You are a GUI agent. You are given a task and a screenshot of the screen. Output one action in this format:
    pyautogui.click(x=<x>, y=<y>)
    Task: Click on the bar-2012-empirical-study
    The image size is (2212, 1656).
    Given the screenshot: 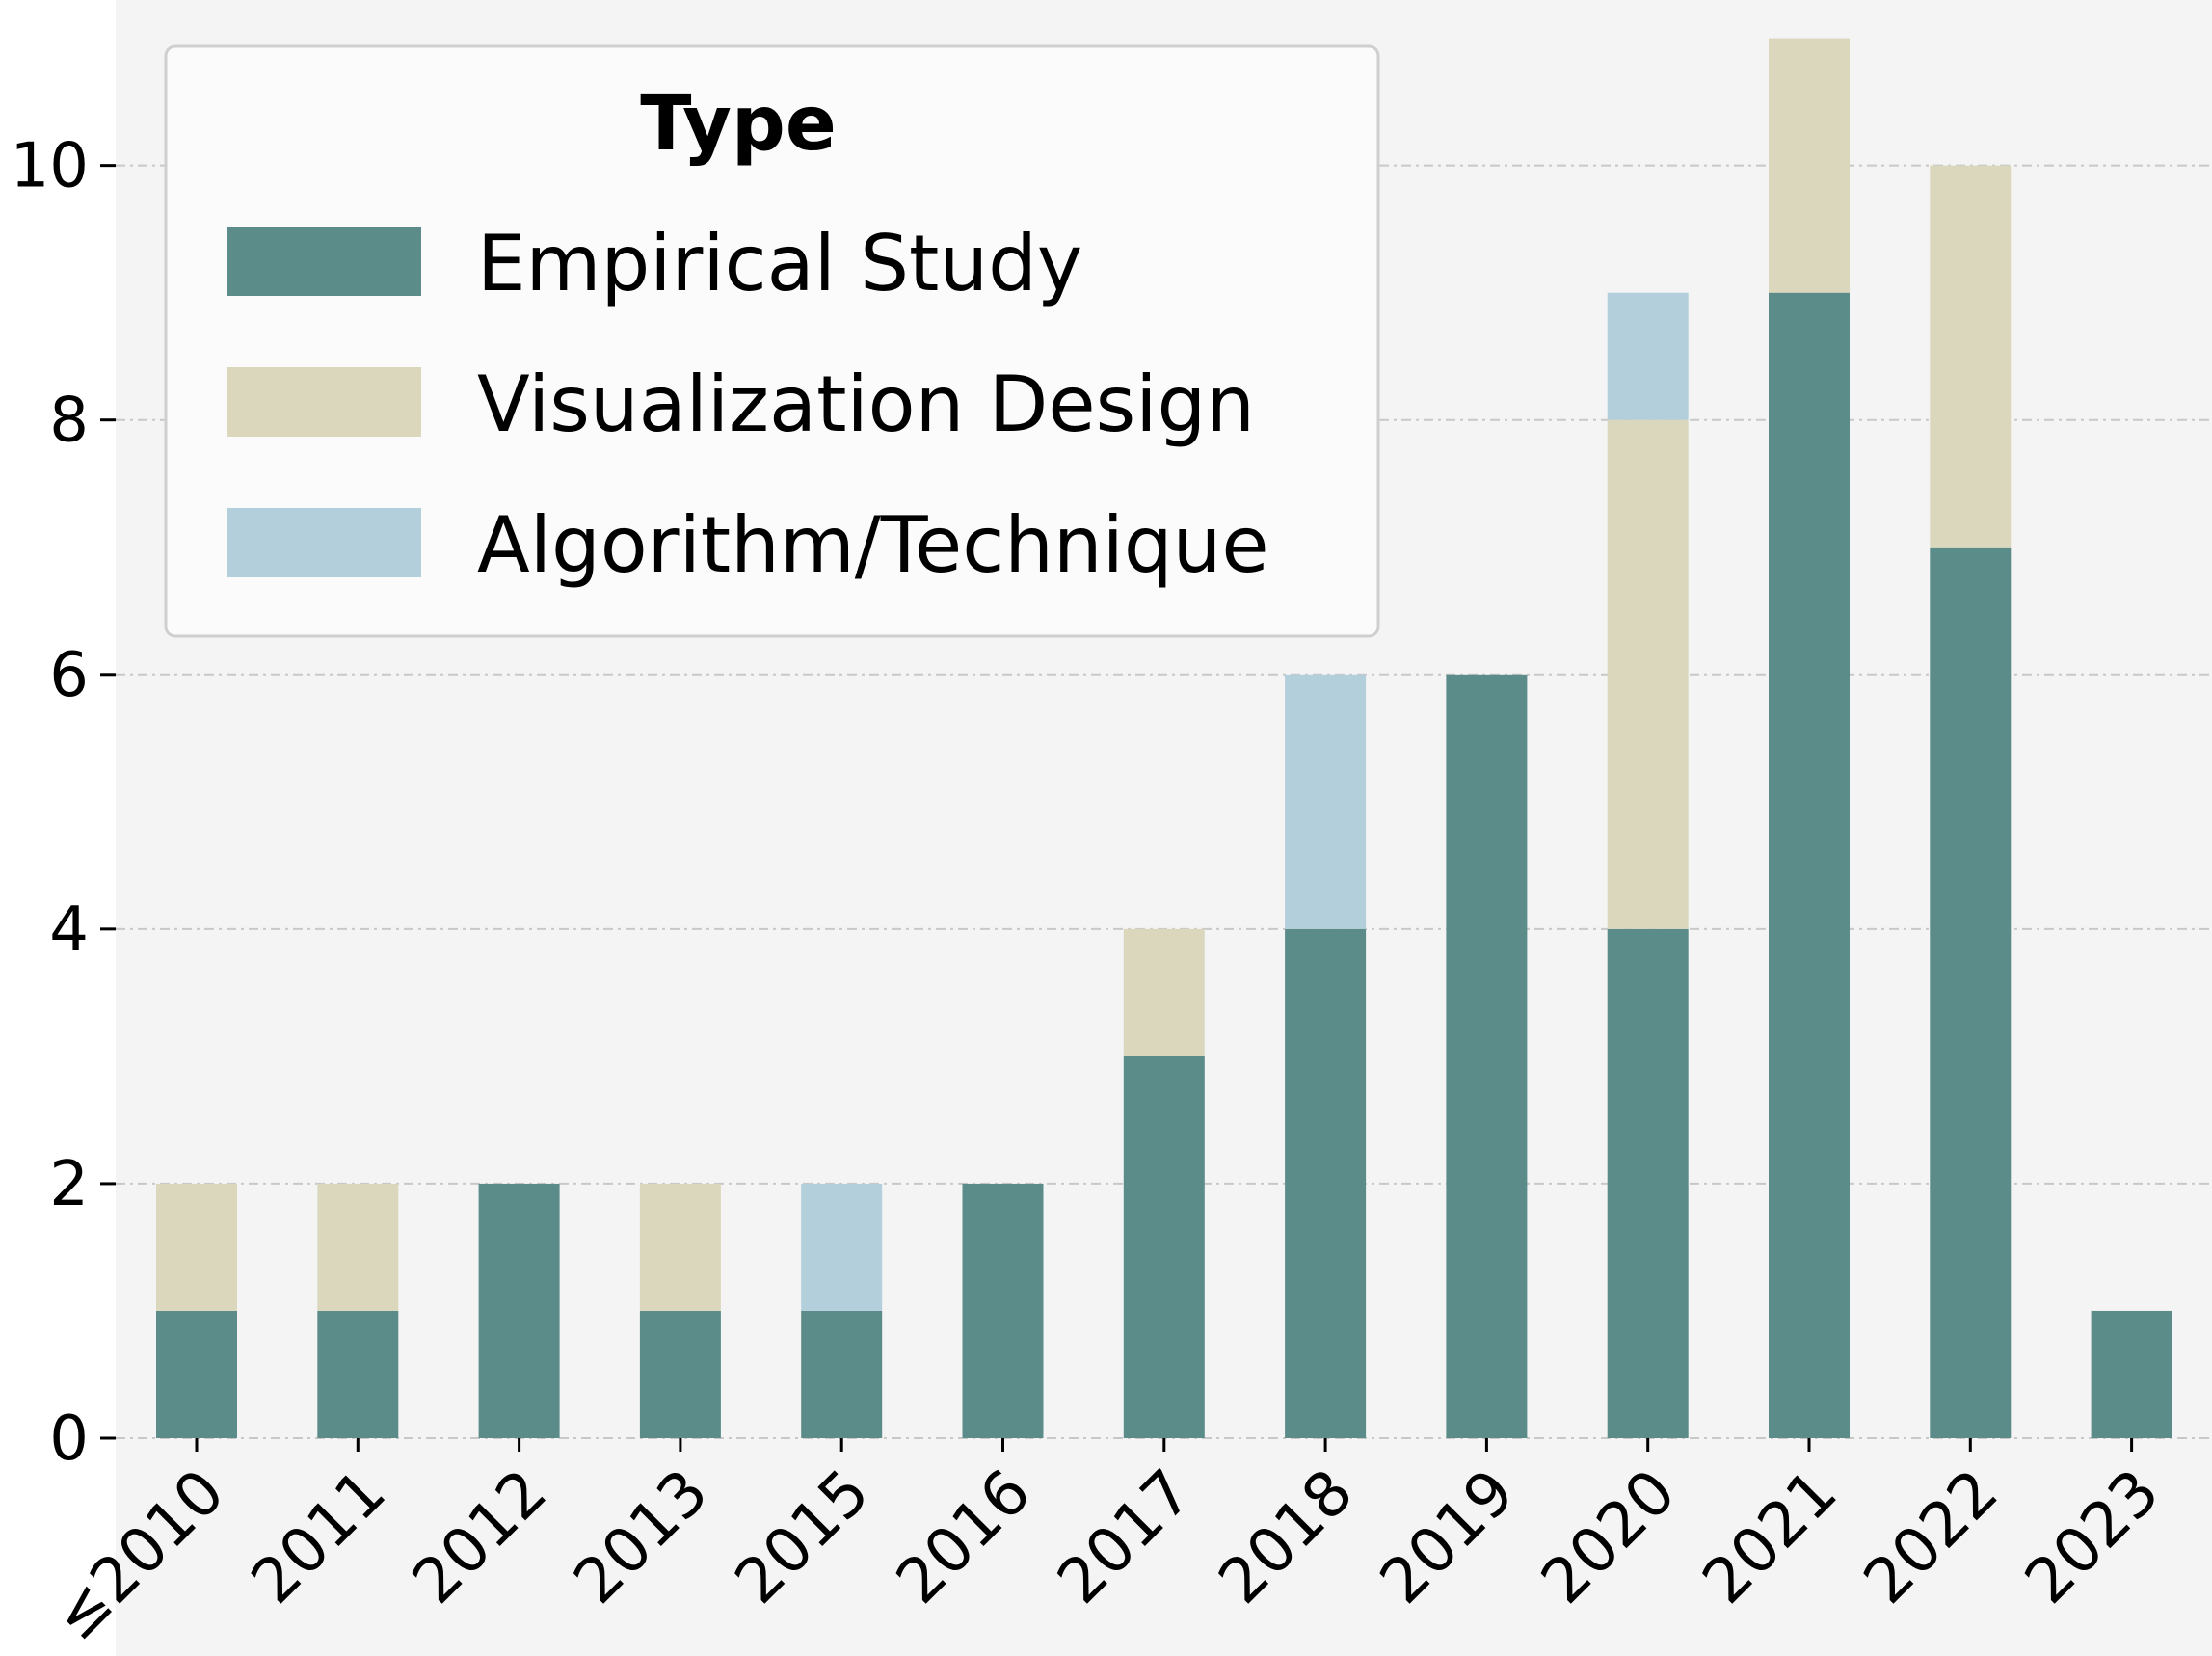 What is the action you would take?
    pyautogui.click(x=519, y=1310)
    